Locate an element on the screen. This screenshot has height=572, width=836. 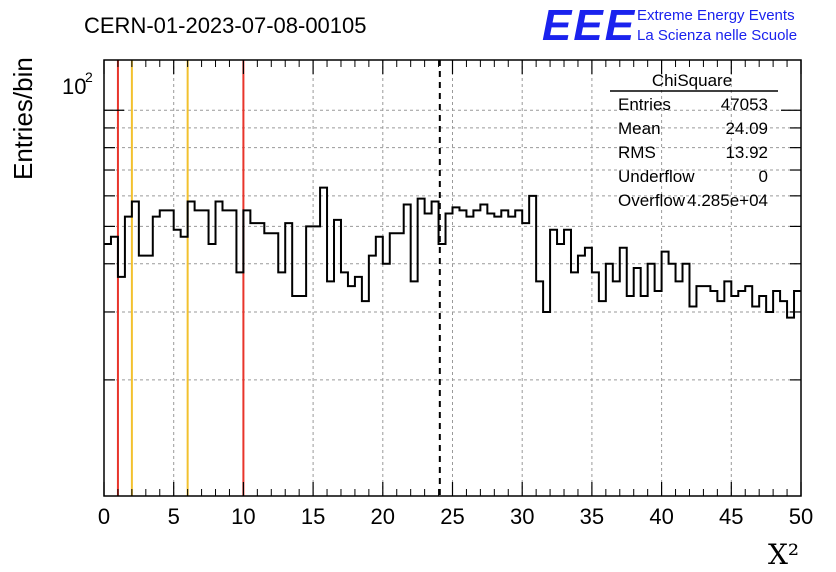
x-tick-label: 15 is located at coordinates (313, 516).